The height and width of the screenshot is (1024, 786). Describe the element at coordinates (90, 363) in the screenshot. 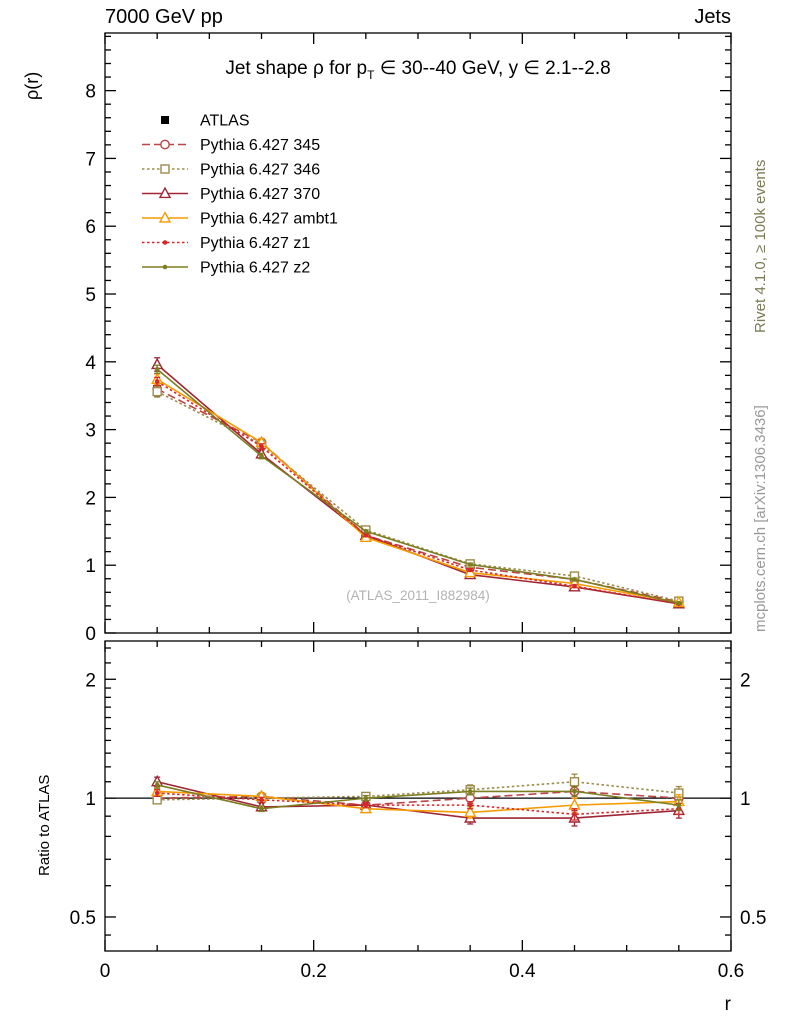

I see `main-y-tick-label: 4` at that location.